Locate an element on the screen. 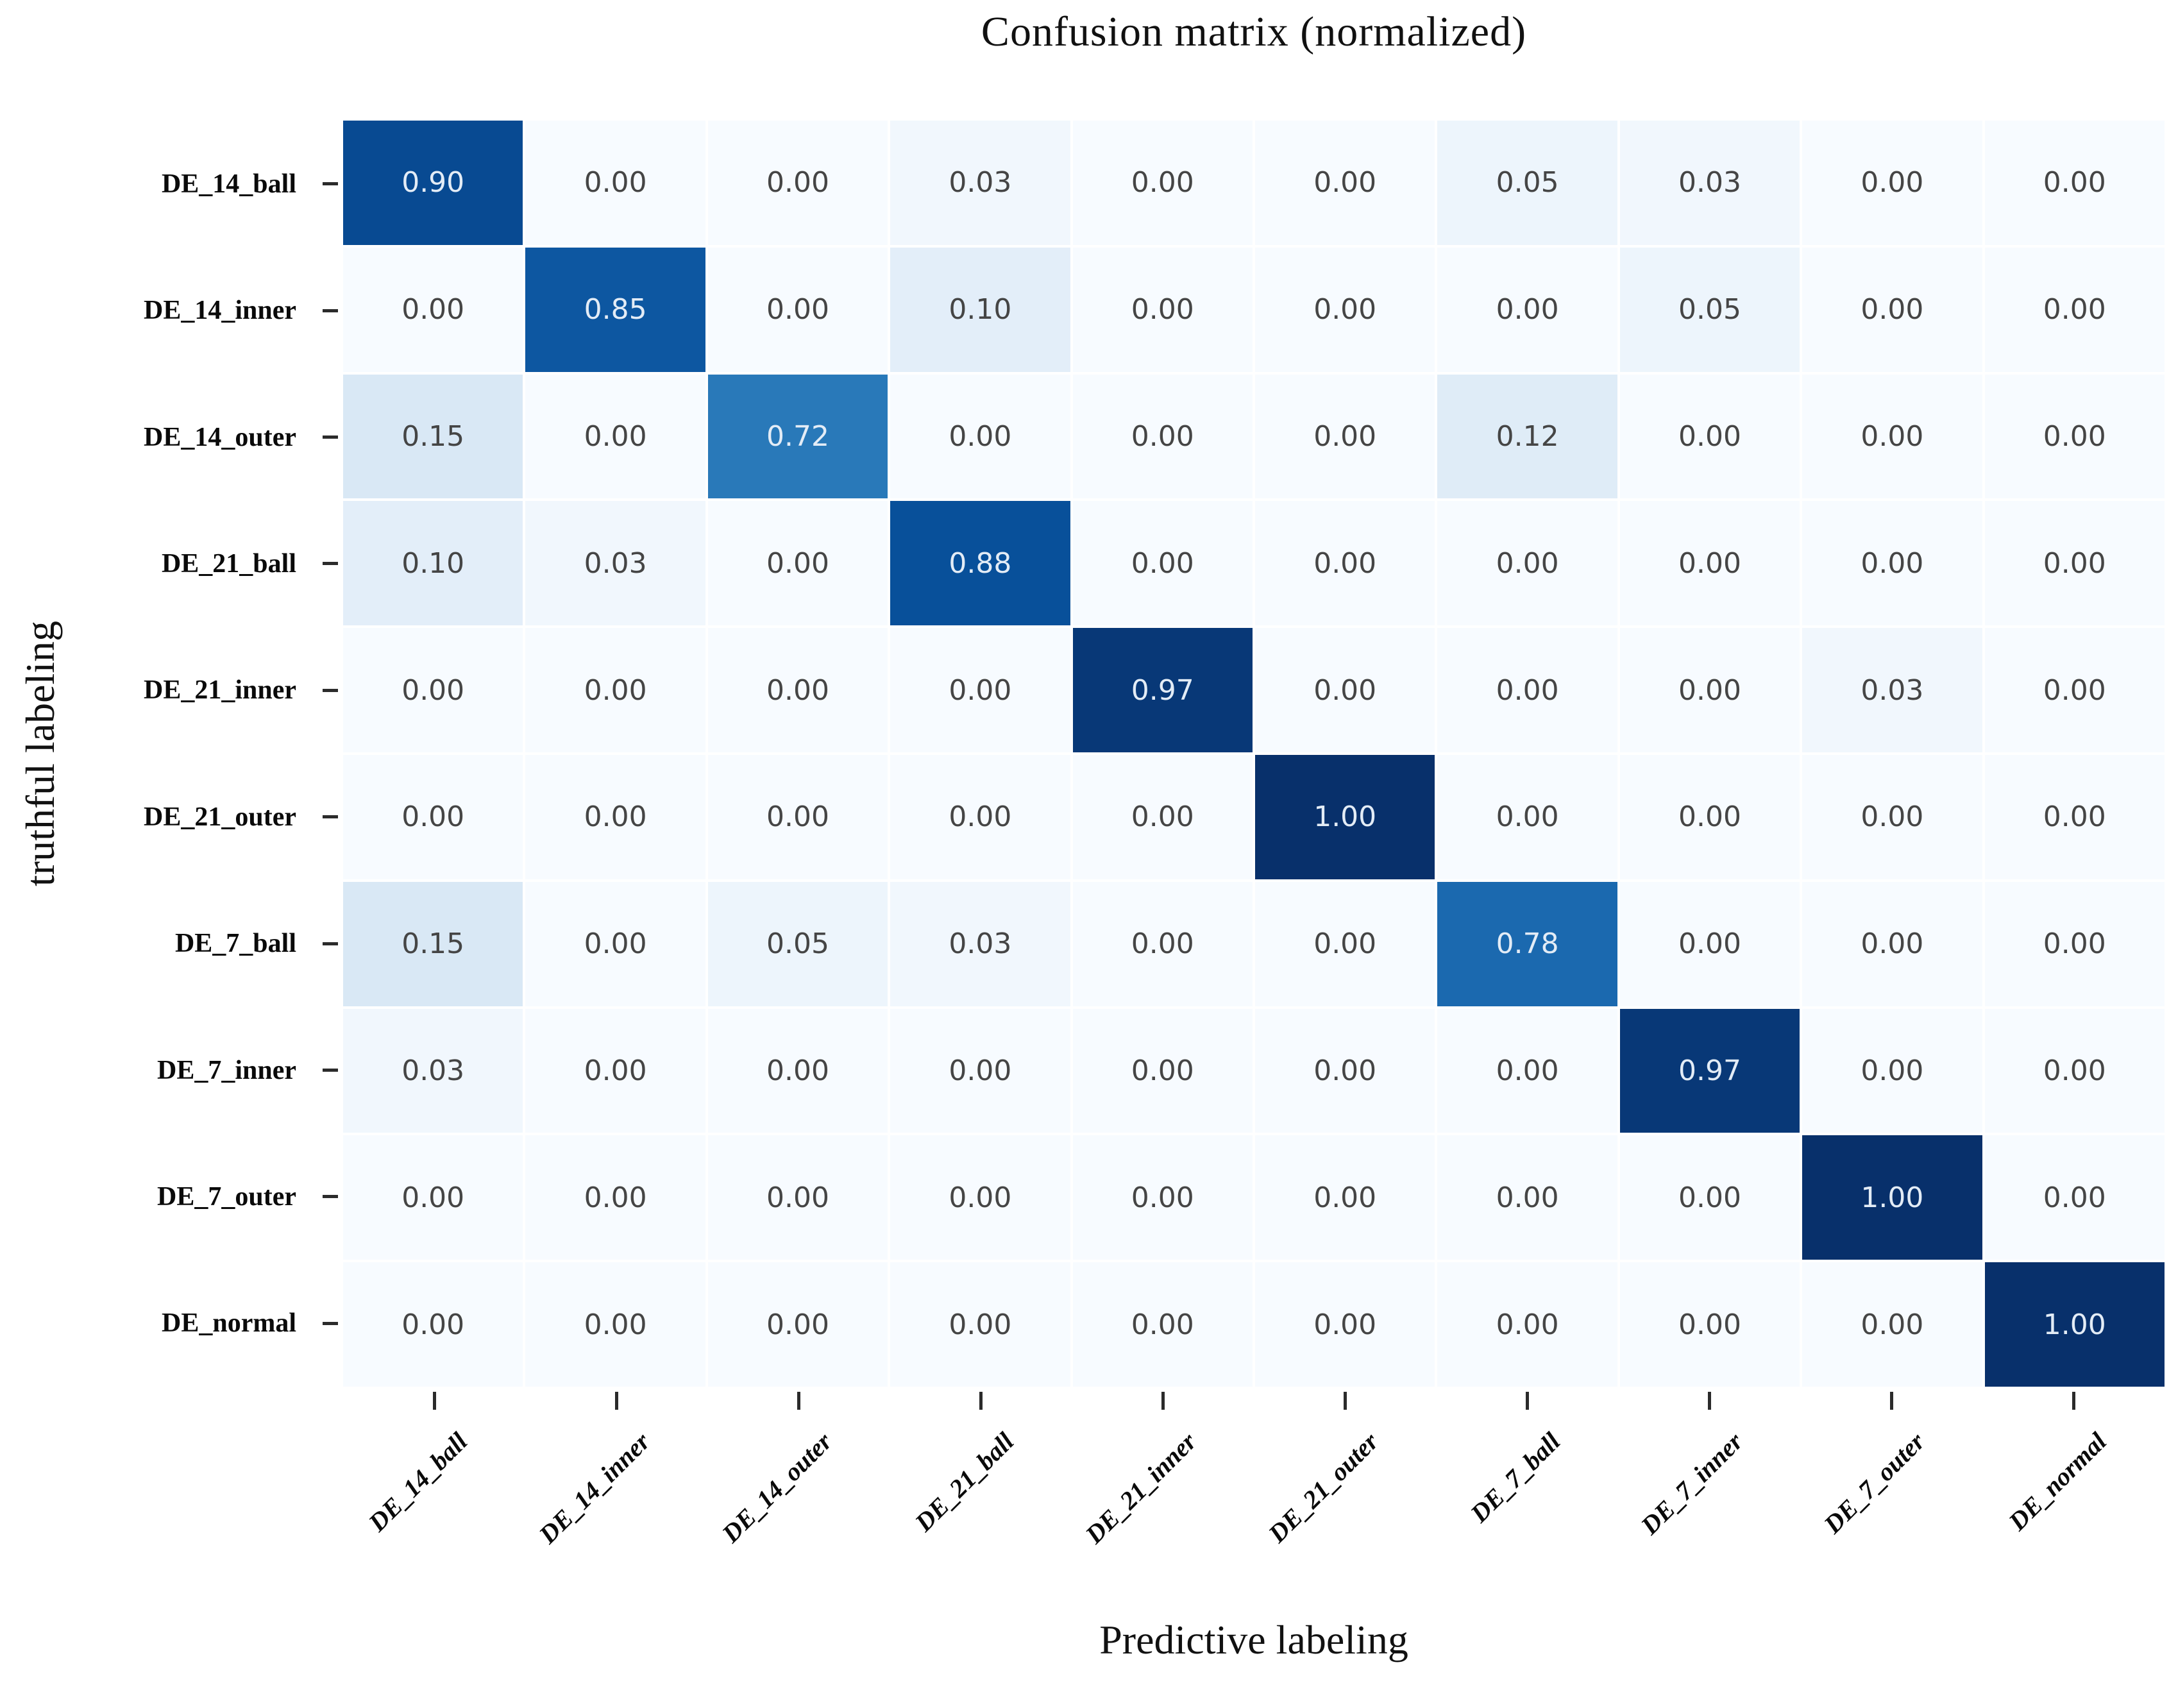 The image size is (2169, 1708). matrix-cell: 0.05 is located at coordinates (1527, 183).